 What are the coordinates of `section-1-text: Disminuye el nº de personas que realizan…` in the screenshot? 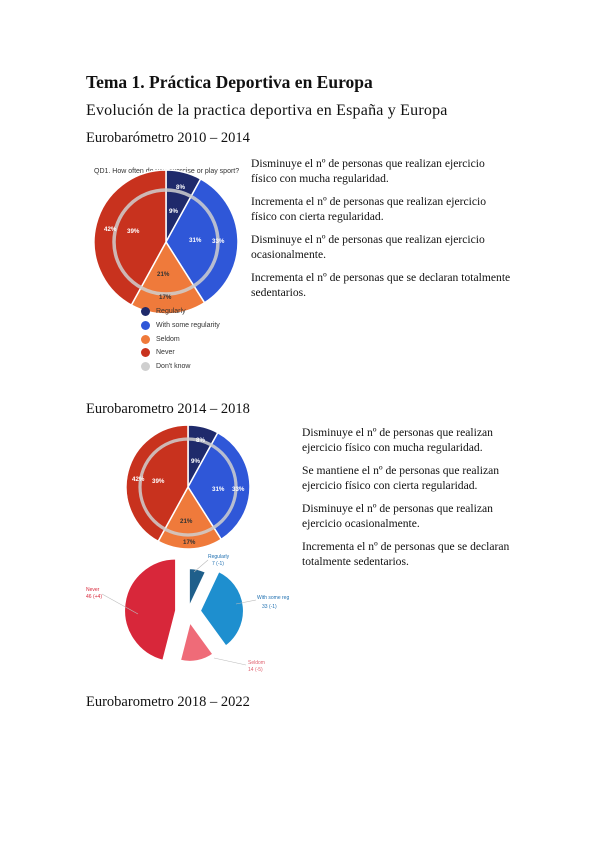 It's located at (381, 232).